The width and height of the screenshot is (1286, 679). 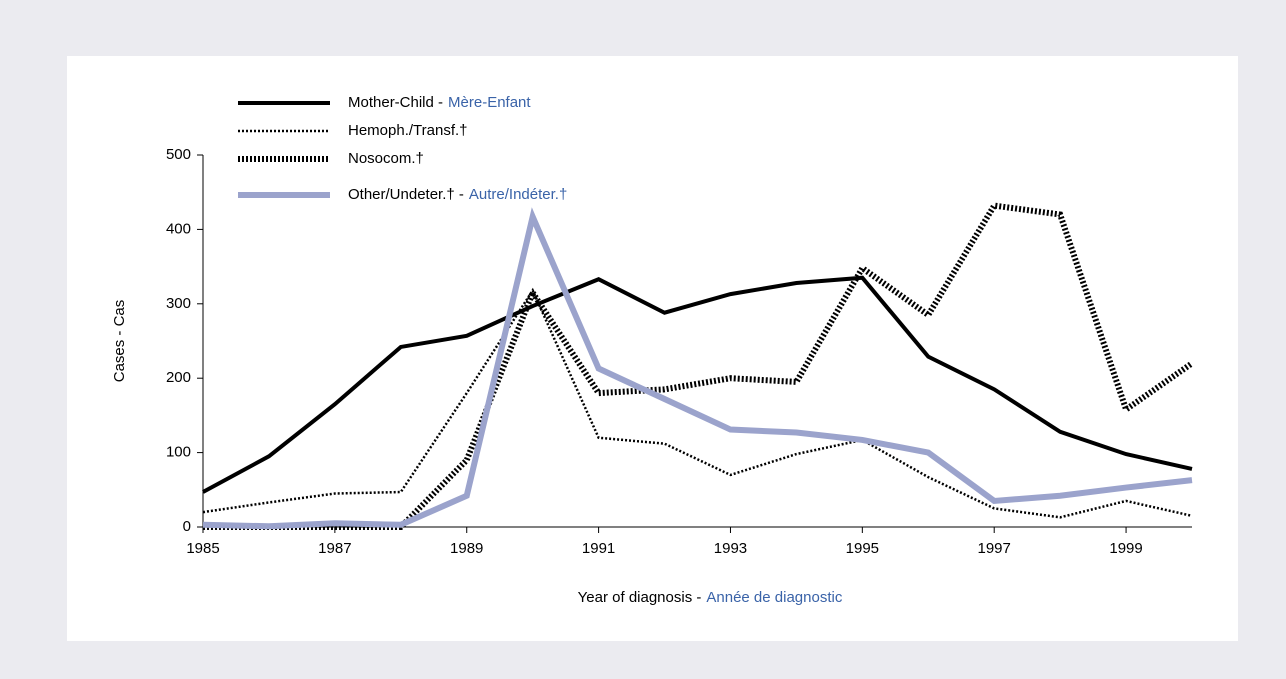 What do you see at coordinates (178, 452) in the screenshot?
I see `y-tick-label: 100` at bounding box center [178, 452].